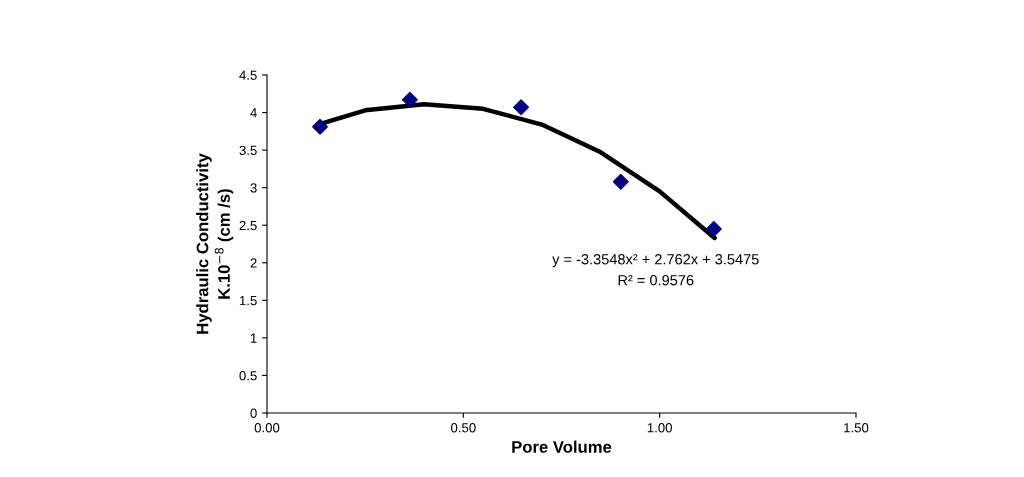 Image resolution: width=1024 pixels, height=477 pixels. Describe the element at coordinates (248, 150) in the screenshot. I see `y-tick-label: 3.5` at that location.